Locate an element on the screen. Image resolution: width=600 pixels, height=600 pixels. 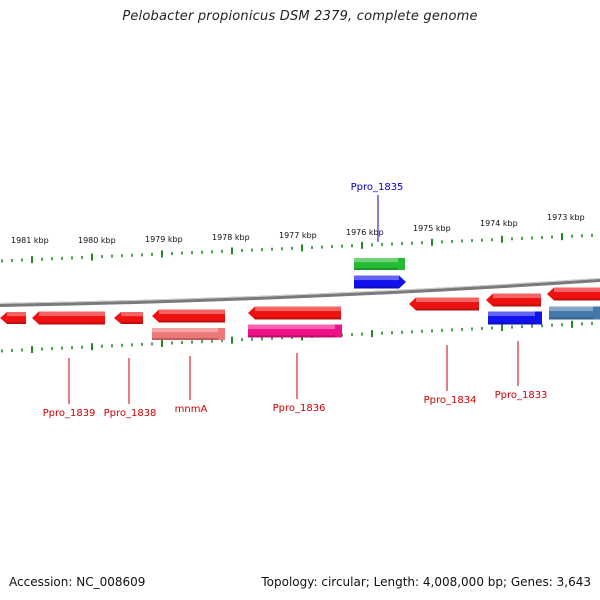
kbp-label: 1979 kbp is located at coordinates (164, 239).